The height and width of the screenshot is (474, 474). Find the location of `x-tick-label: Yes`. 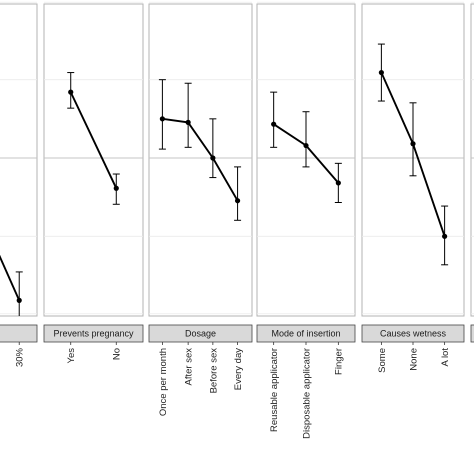

x-tick-label: Yes is located at coordinates (71, 356).